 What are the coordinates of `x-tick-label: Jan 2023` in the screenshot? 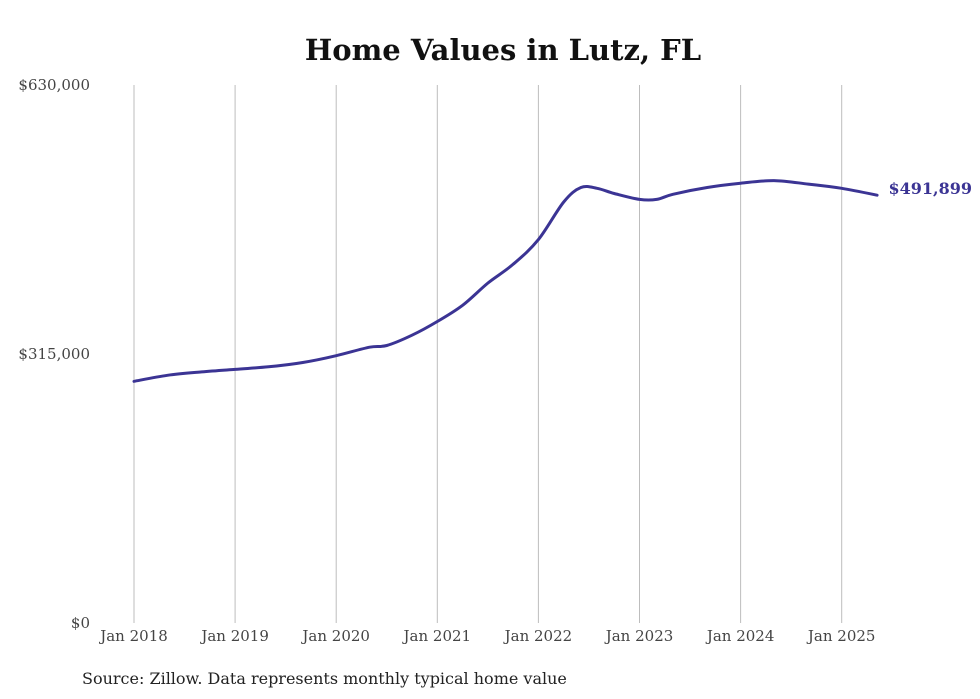 It's located at (639, 636).